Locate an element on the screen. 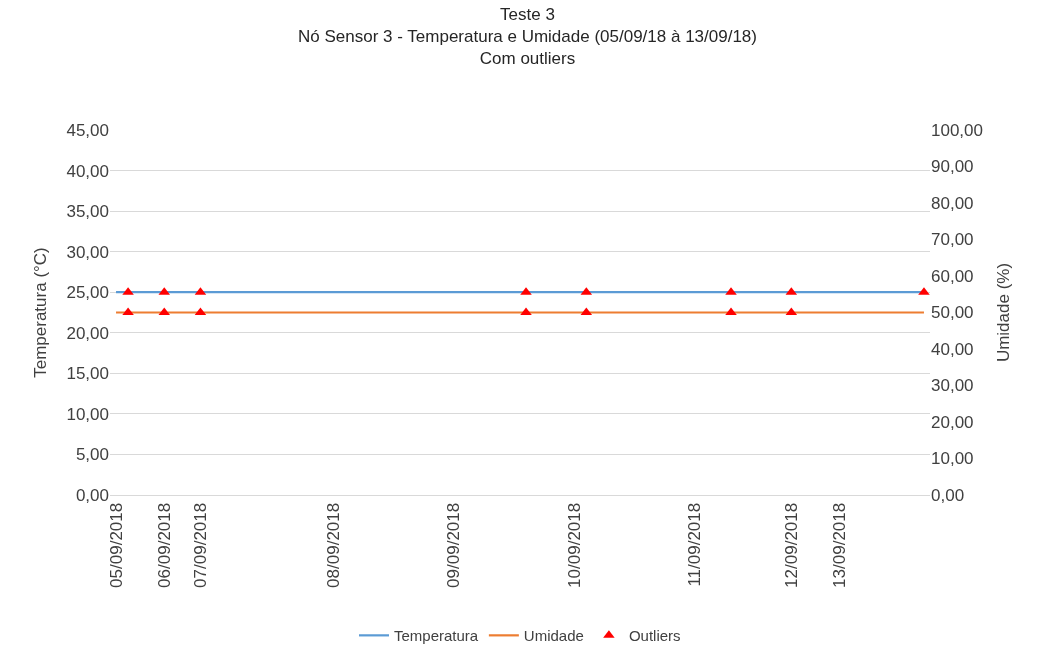 The width and height of the screenshot is (1055, 665). x-tick-label: 12/09/2018 is located at coordinates (791, 545).